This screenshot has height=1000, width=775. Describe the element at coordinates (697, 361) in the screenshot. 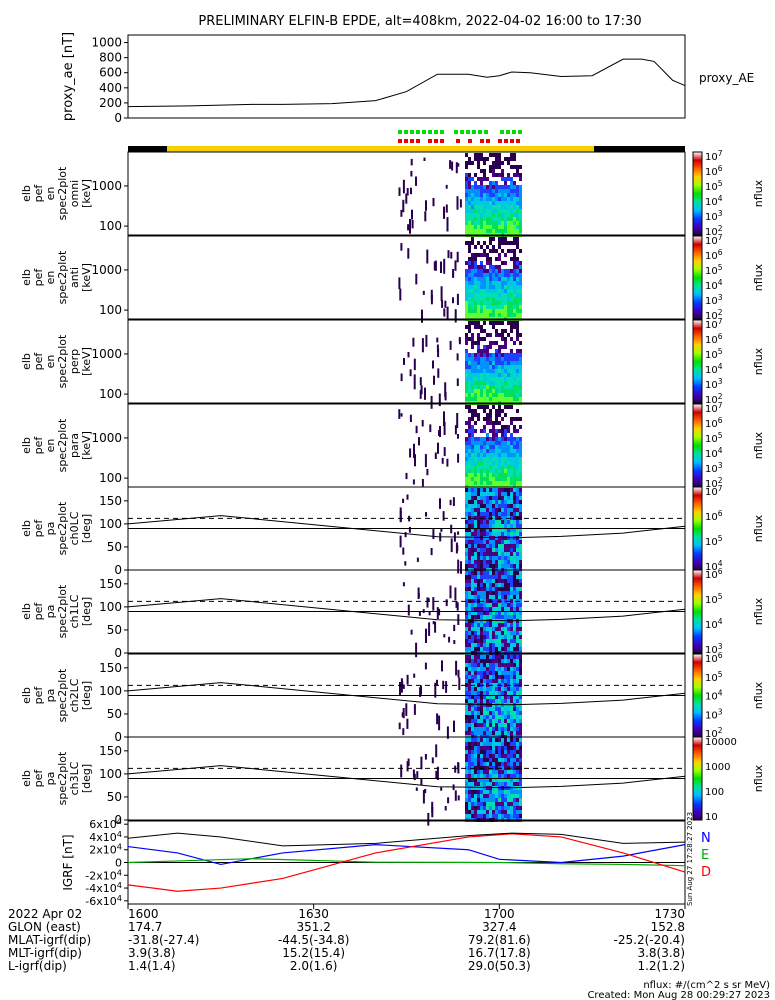

I see `colorbar` at that location.